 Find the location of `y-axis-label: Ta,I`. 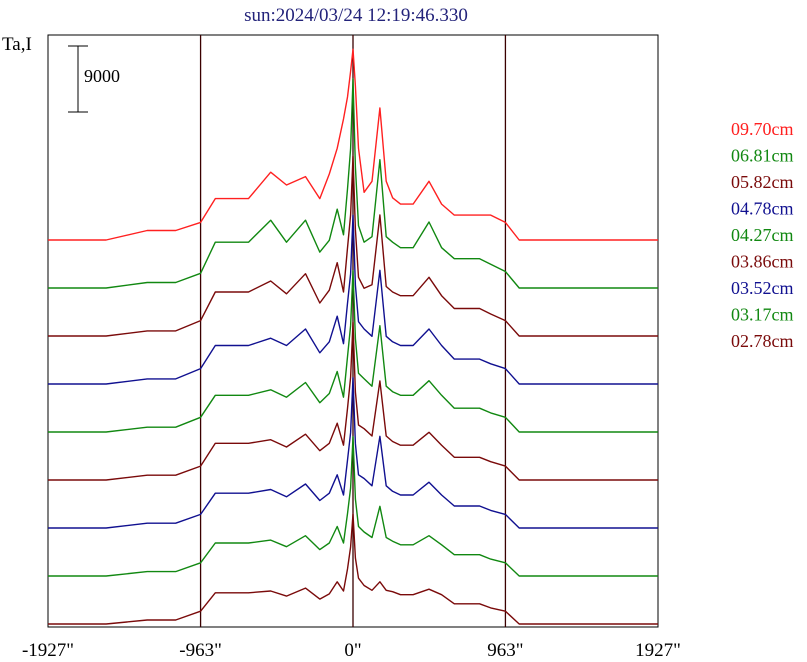

y-axis-label: Ta,I is located at coordinates (17, 44).